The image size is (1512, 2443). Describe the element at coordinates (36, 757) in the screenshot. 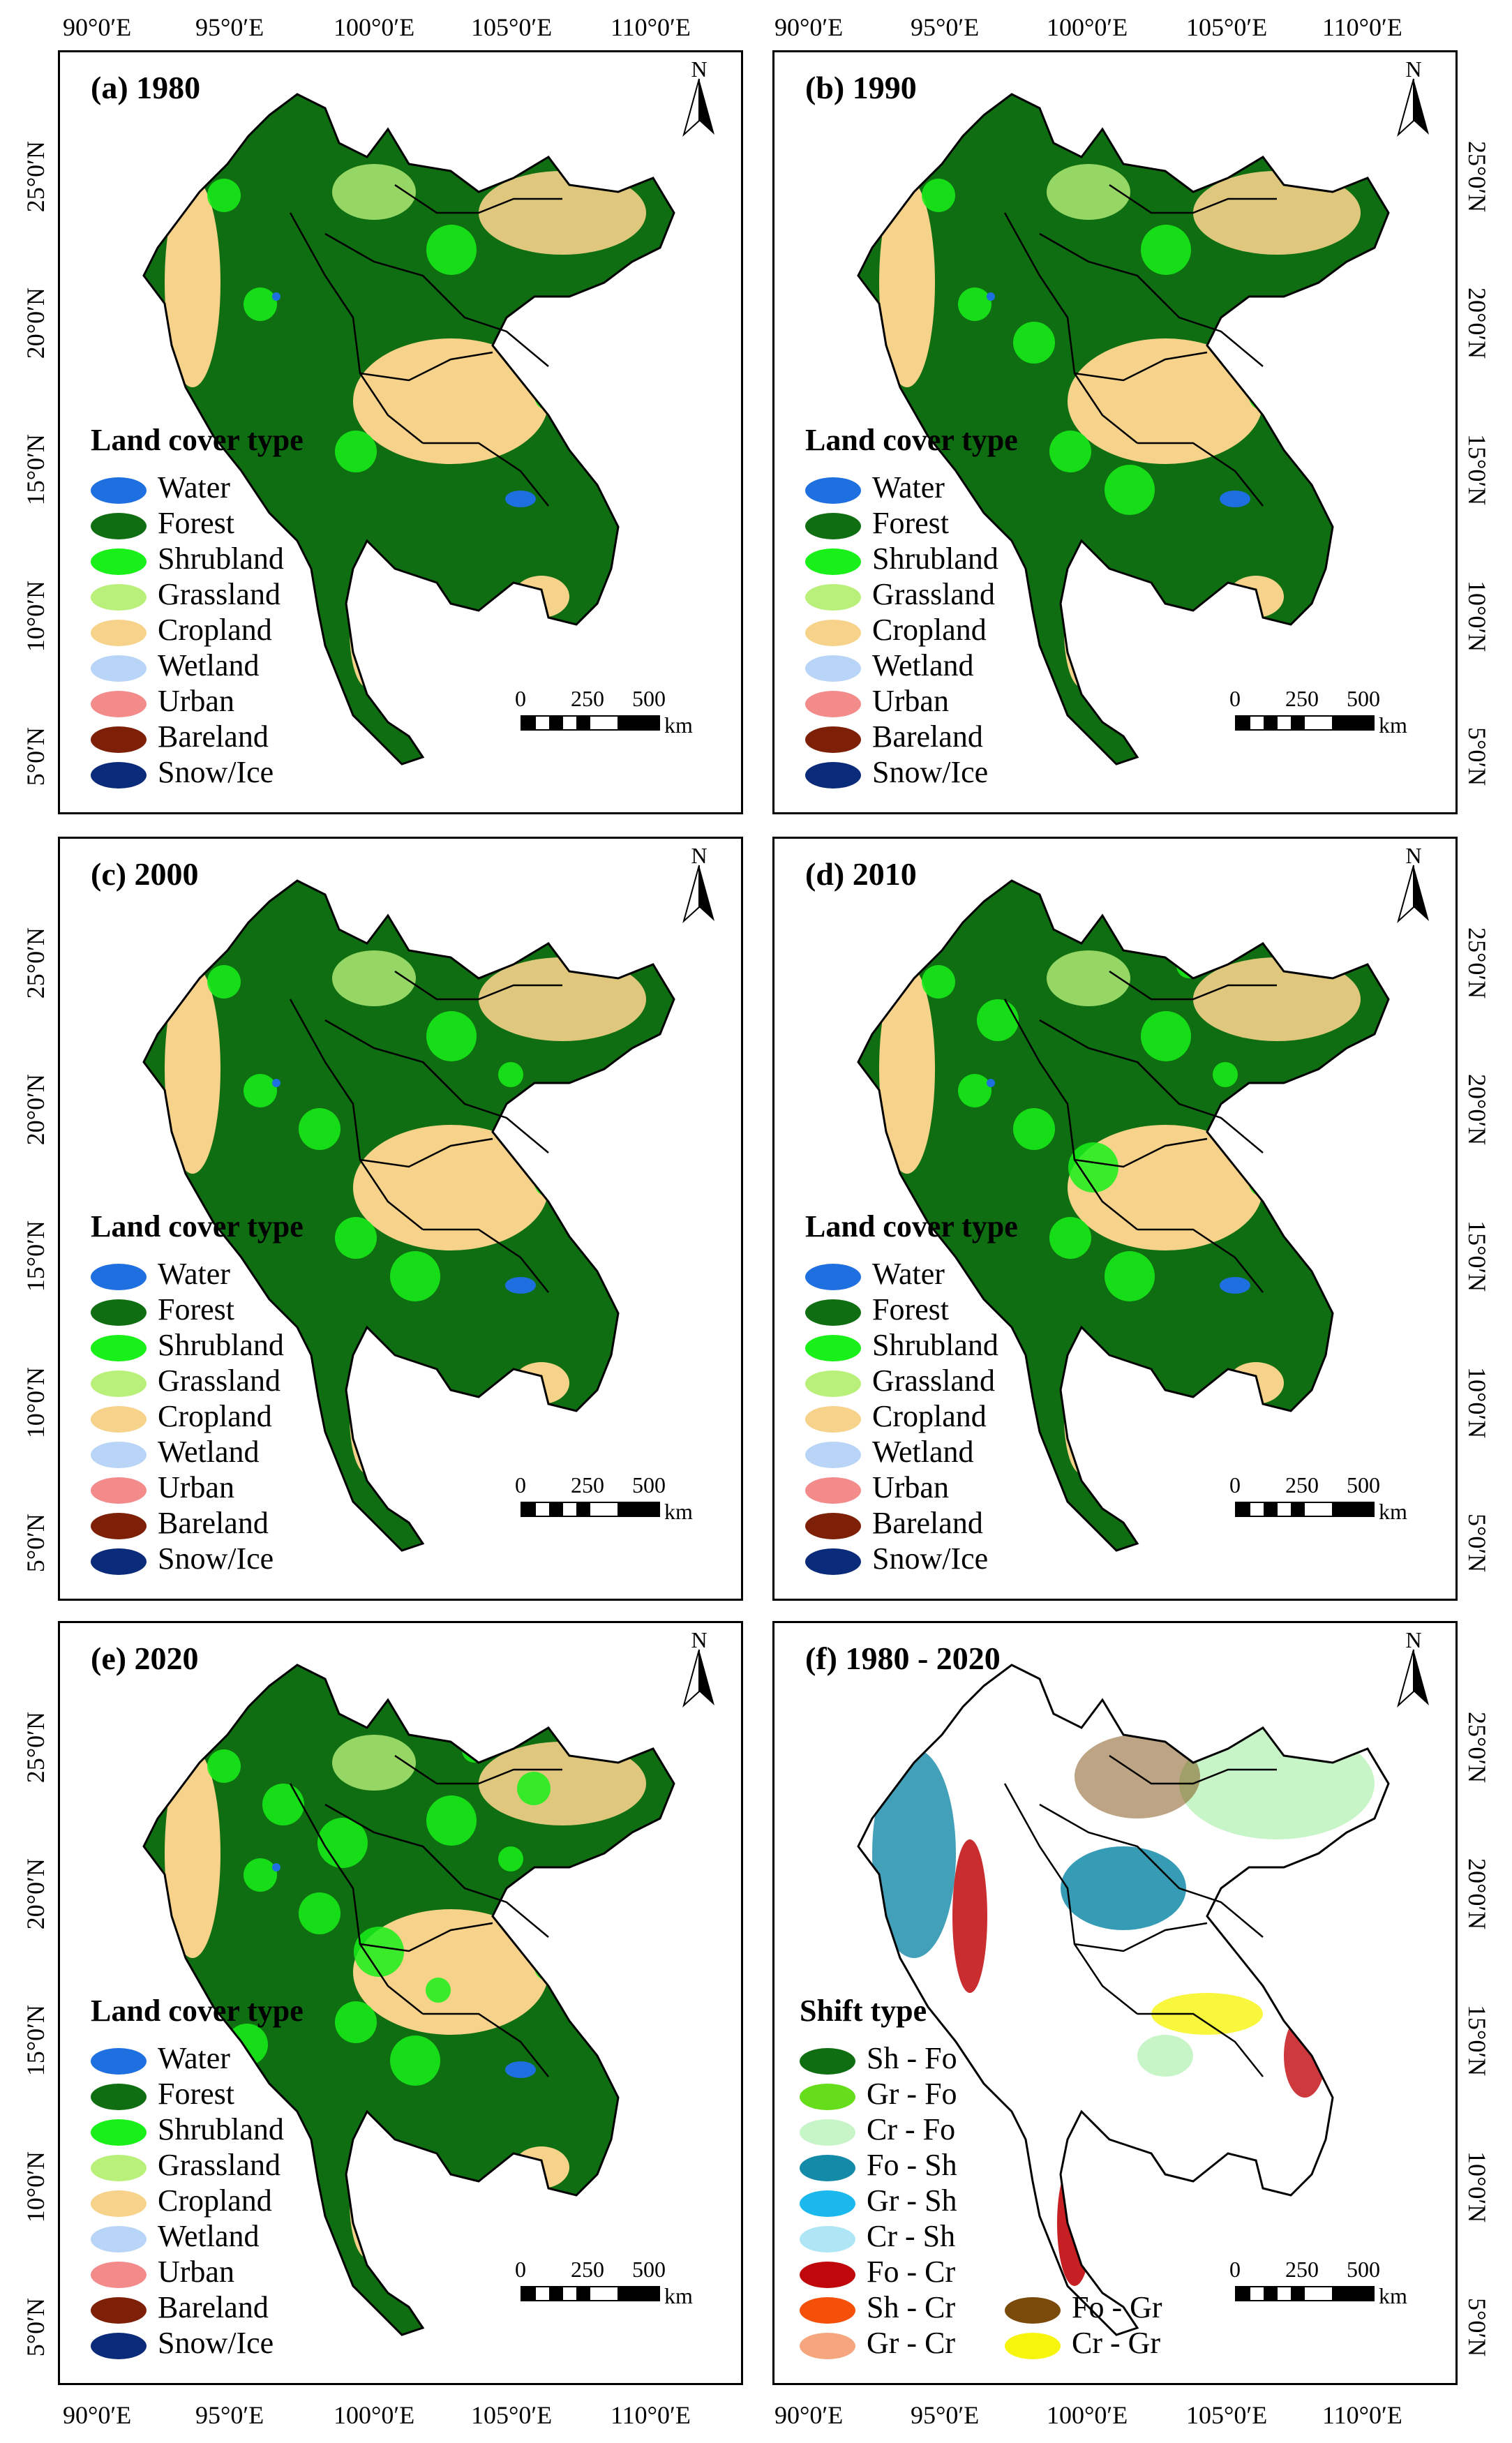

I see `lat-label-left: 5°0′N` at that location.